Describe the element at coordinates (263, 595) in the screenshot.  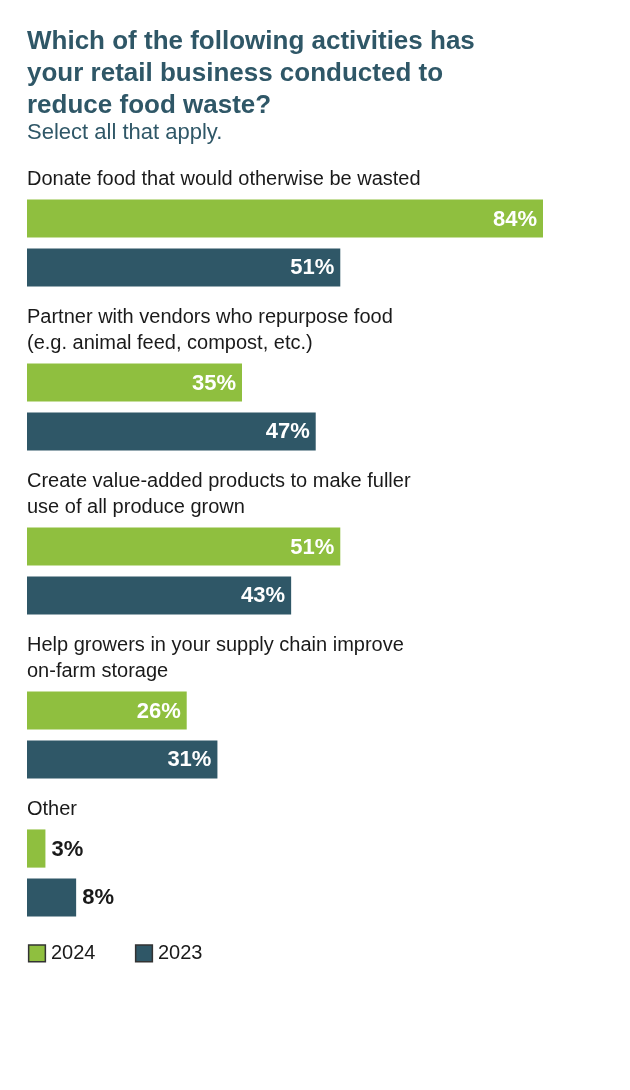
I see `data-label: 43%` at that location.